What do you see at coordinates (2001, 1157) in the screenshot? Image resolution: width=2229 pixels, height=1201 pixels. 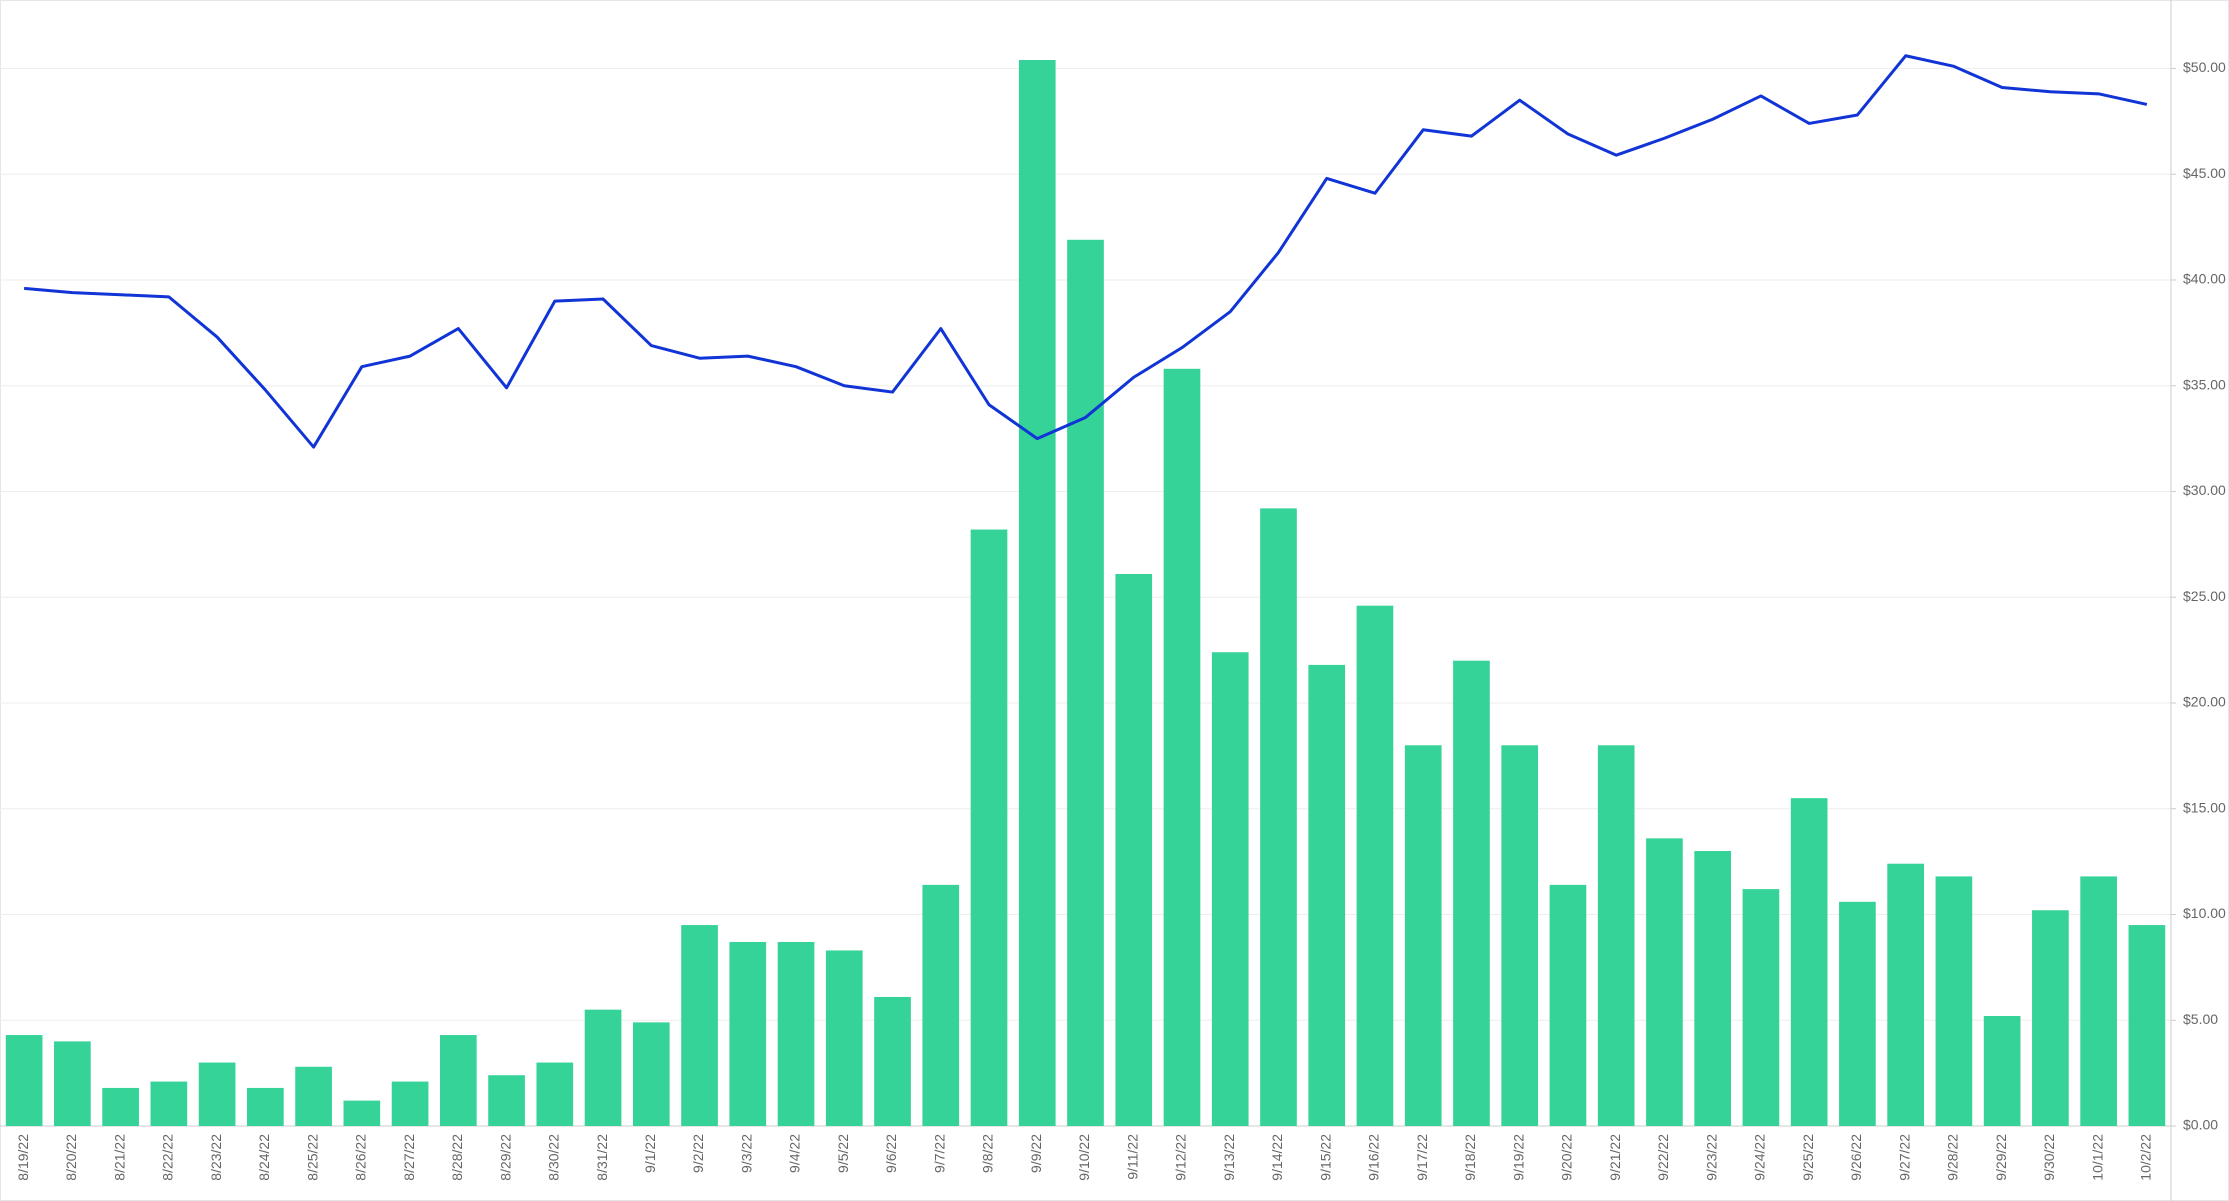 I see `x-tick-label: 9/29/22` at bounding box center [2001, 1157].